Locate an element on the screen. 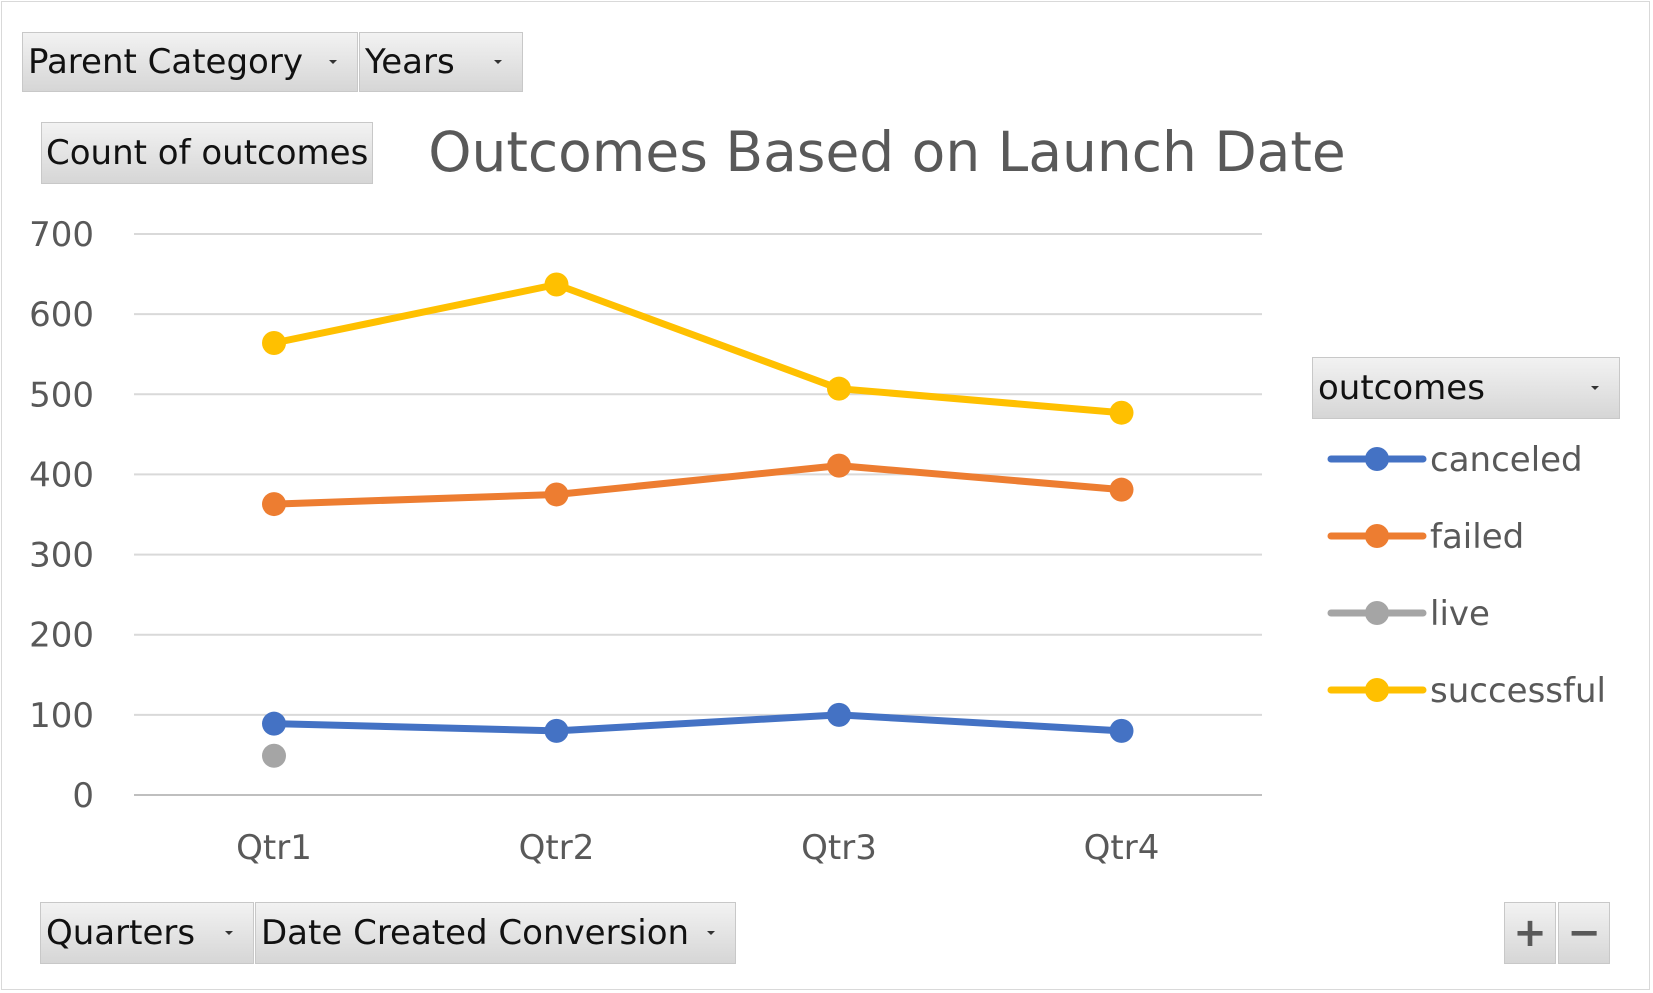 Image resolution: width=1653 pixels, height=993 pixels. legend-entry-canceled: canceled is located at coordinates (1455, 460).